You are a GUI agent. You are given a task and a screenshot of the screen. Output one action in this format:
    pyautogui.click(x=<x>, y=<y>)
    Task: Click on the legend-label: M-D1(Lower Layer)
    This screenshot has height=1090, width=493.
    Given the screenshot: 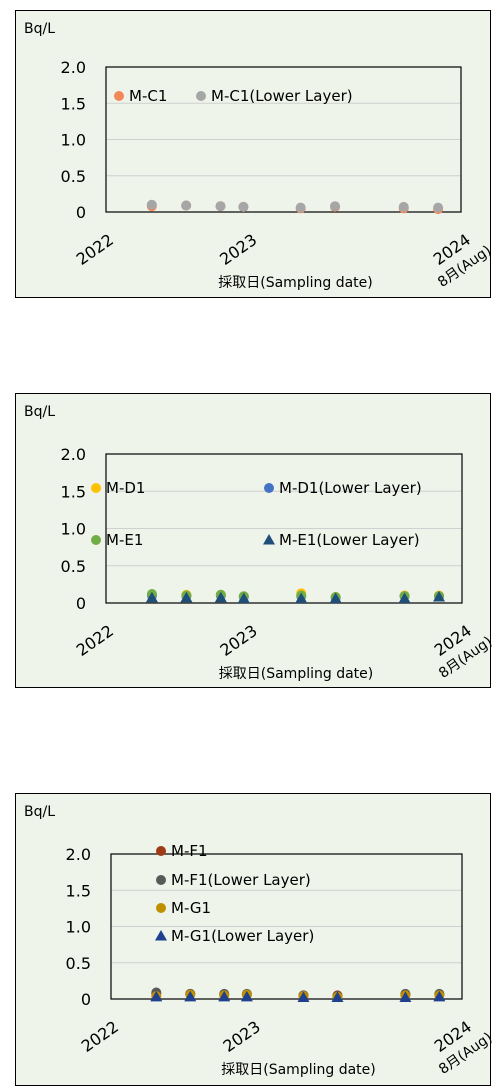 What is the action you would take?
    pyautogui.click(x=350, y=488)
    